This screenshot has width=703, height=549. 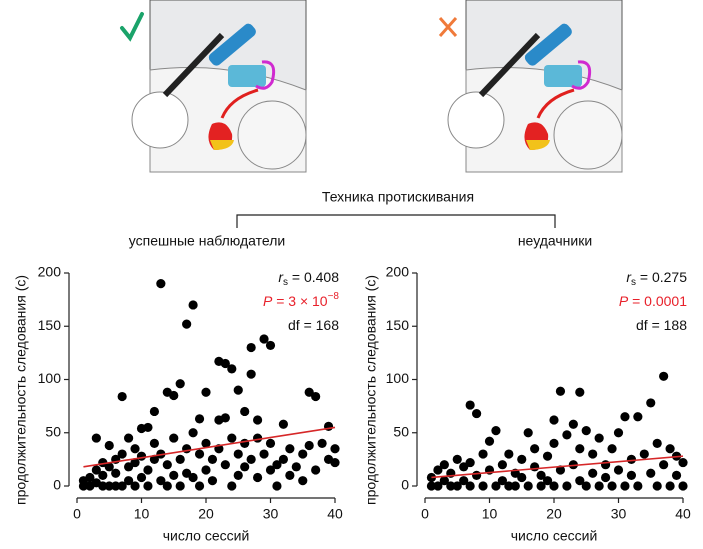 What do you see at coordinates (490, 514) in the screenshot?
I see `x-tick-label: 10` at bounding box center [490, 514].